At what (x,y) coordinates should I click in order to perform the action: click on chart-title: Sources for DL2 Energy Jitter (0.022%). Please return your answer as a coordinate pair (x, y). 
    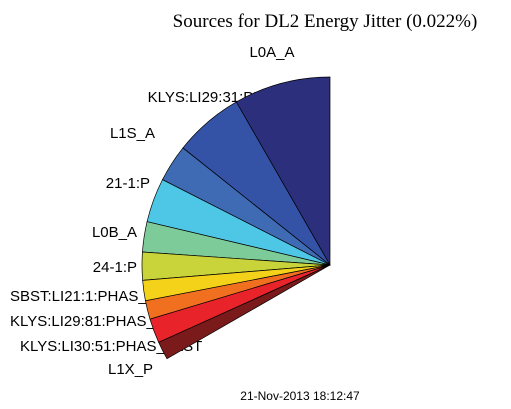
    Looking at the image, I should click on (325, 21).